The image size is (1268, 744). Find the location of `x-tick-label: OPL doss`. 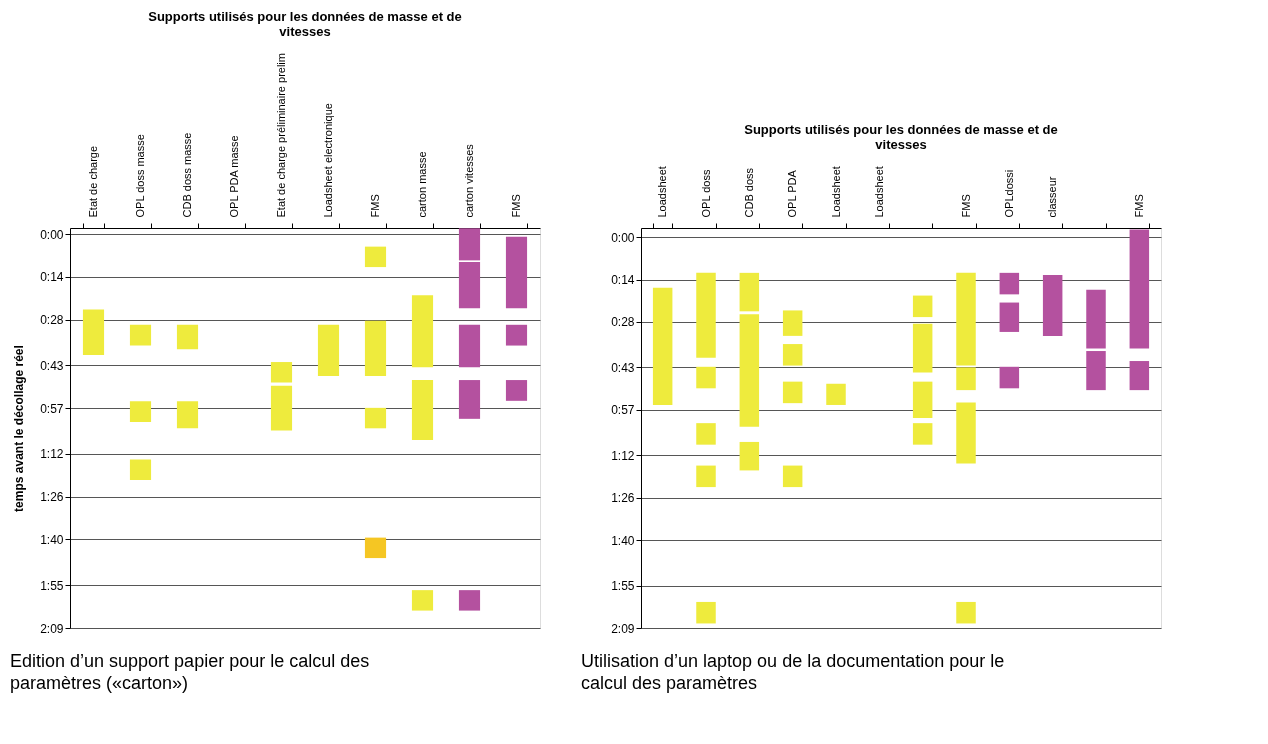

x-tick-label: OPL doss is located at coordinates (705, 193).